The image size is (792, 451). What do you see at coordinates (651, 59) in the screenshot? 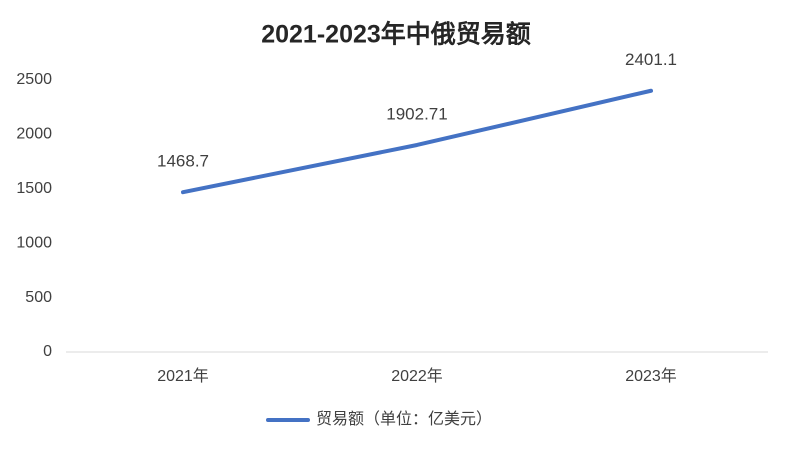
I see `data-label: 2401.1` at bounding box center [651, 59].